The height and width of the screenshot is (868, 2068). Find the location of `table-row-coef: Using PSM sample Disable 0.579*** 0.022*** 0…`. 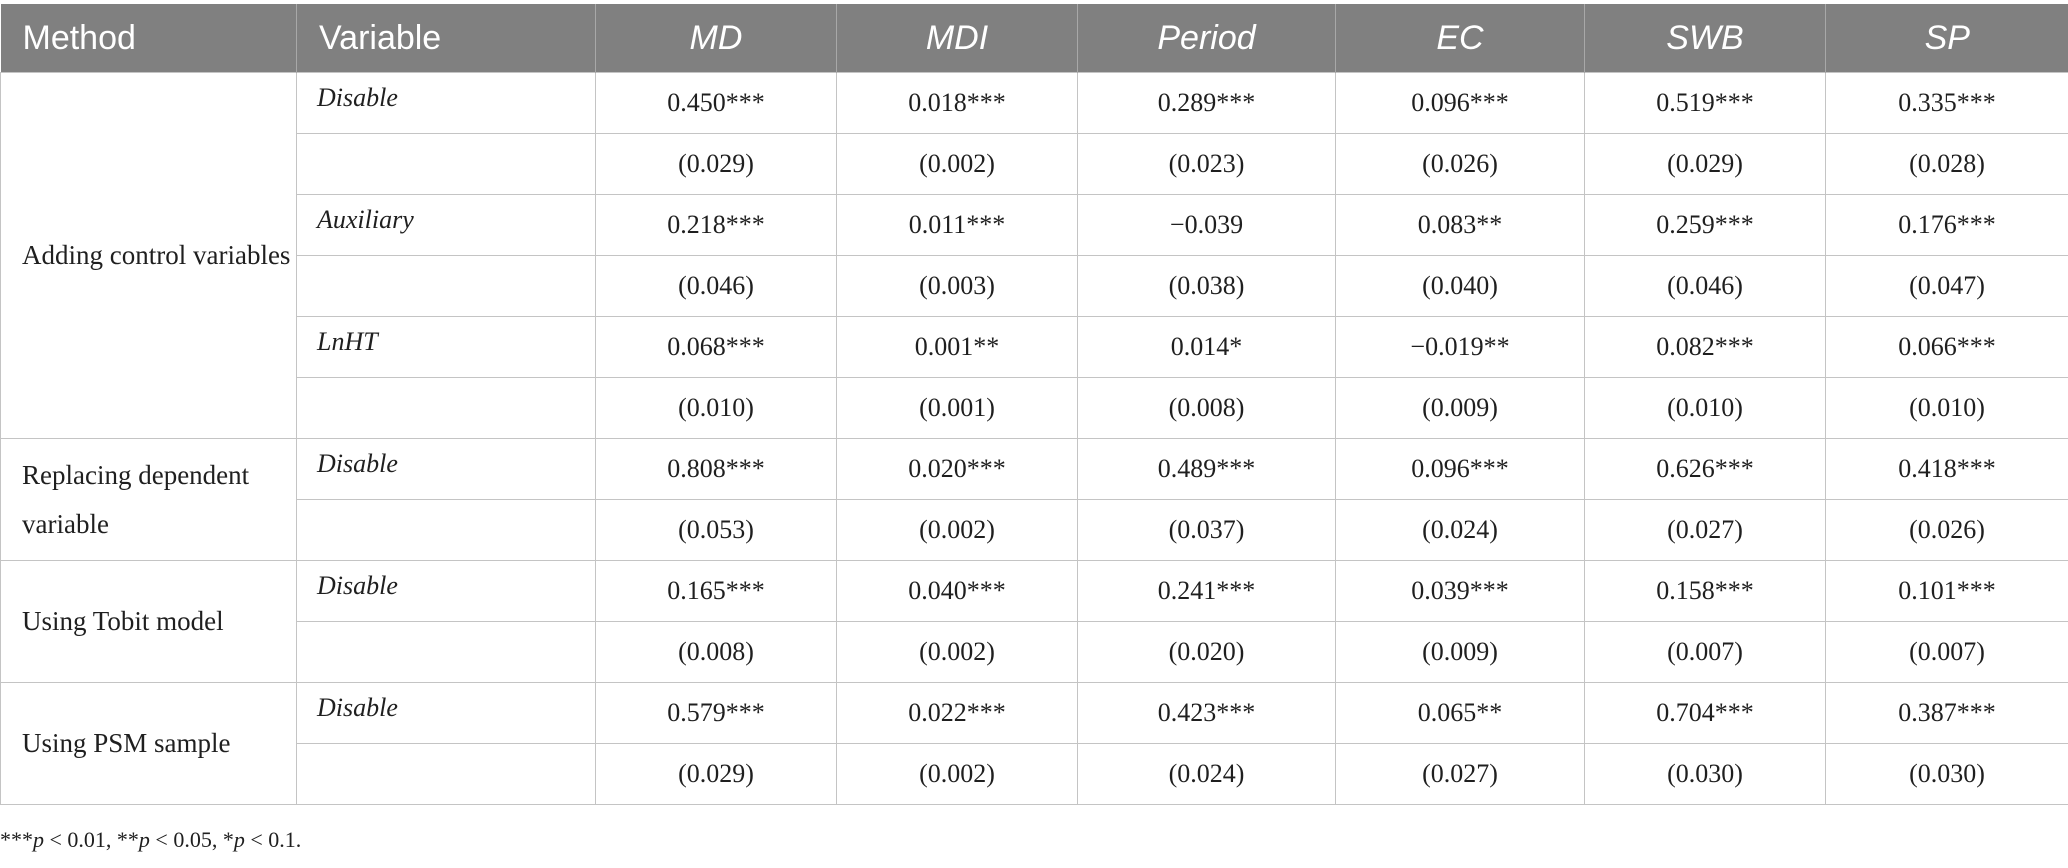

table-row-coef: Using PSM sample Disable 0.579*** 0.022*** 0… is located at coordinates (1034, 743).